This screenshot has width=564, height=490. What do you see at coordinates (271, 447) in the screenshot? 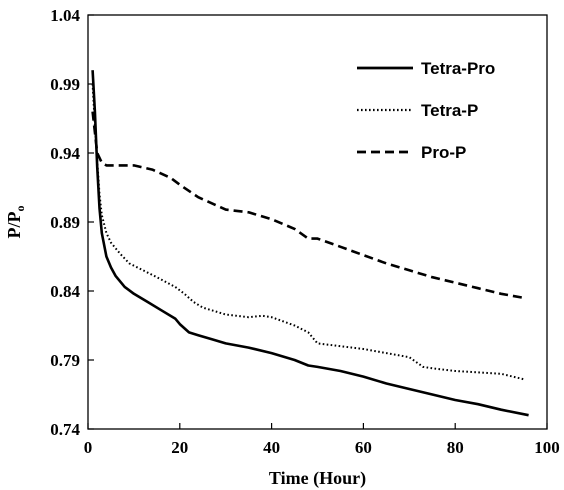
I see `x-tick-label: 40` at bounding box center [271, 447].